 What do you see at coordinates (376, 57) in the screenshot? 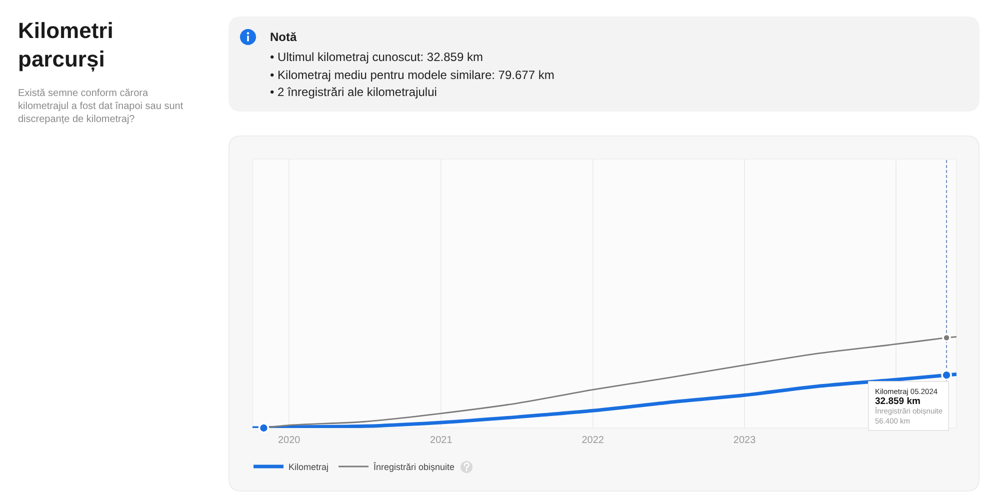
I see `text: • Ultimul kilometraj cunoscut: 32.859 km` at bounding box center [376, 57].